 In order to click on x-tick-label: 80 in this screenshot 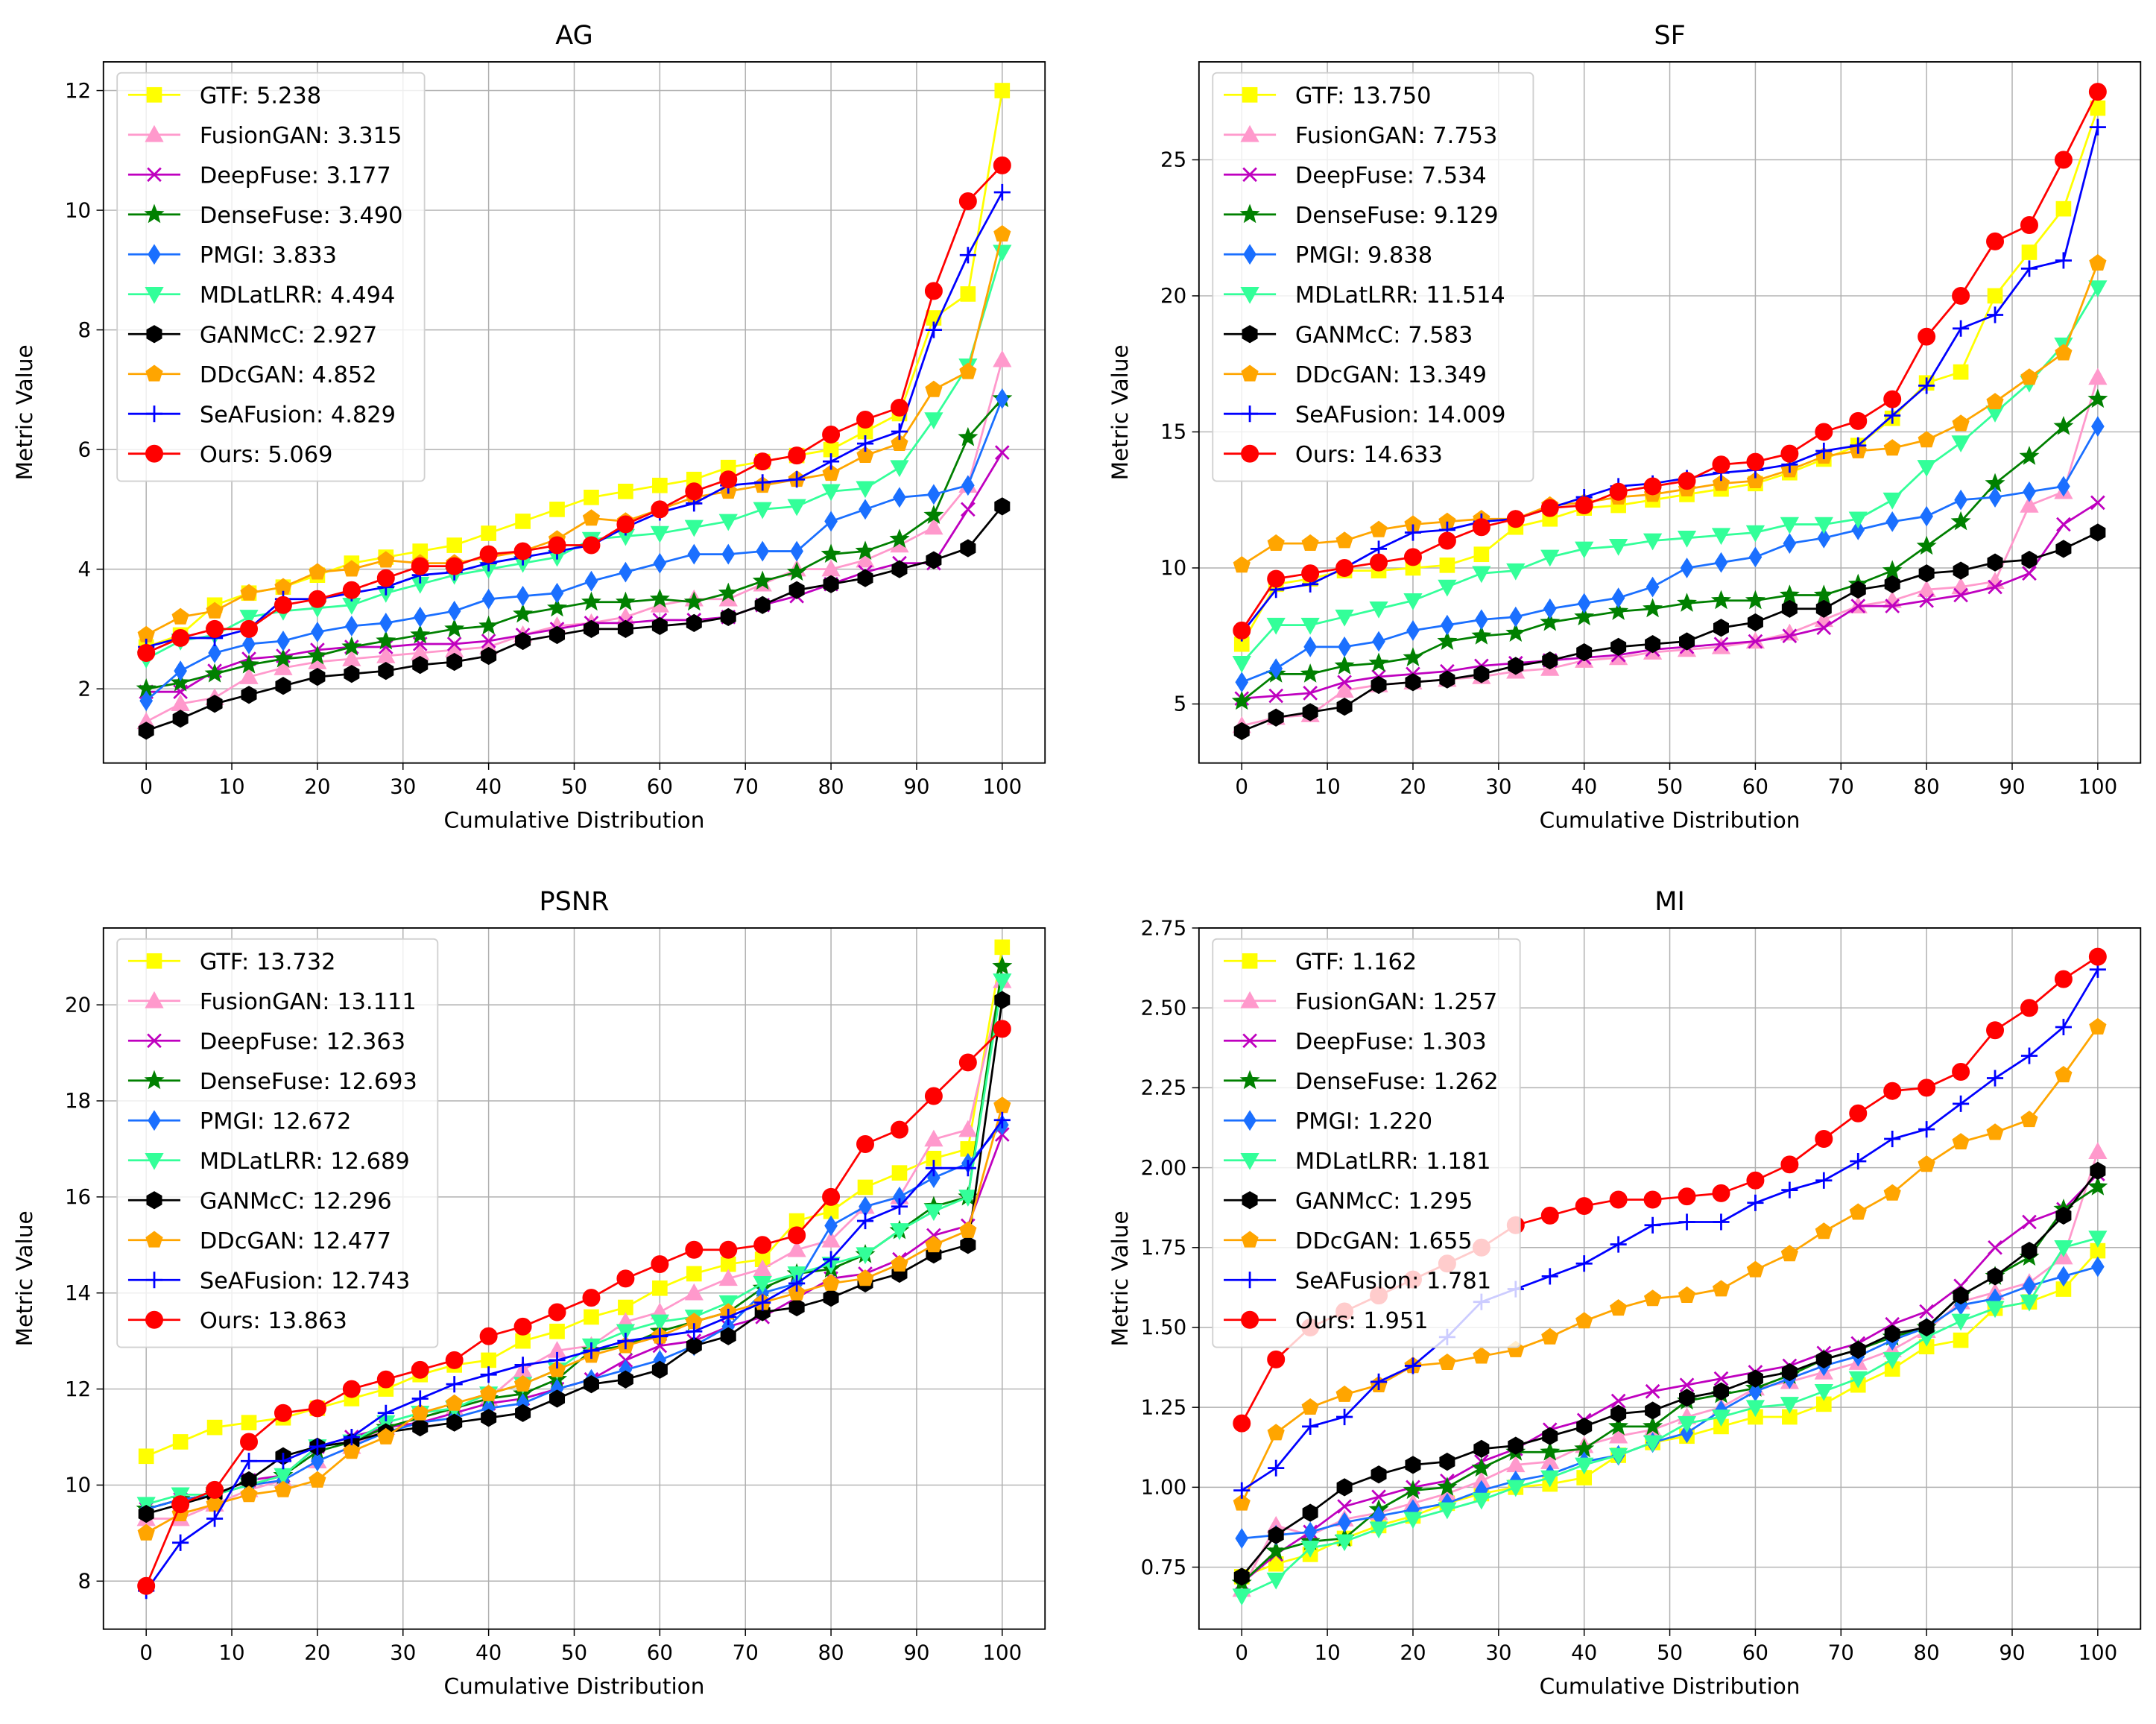, I will do `click(831, 1652)`.